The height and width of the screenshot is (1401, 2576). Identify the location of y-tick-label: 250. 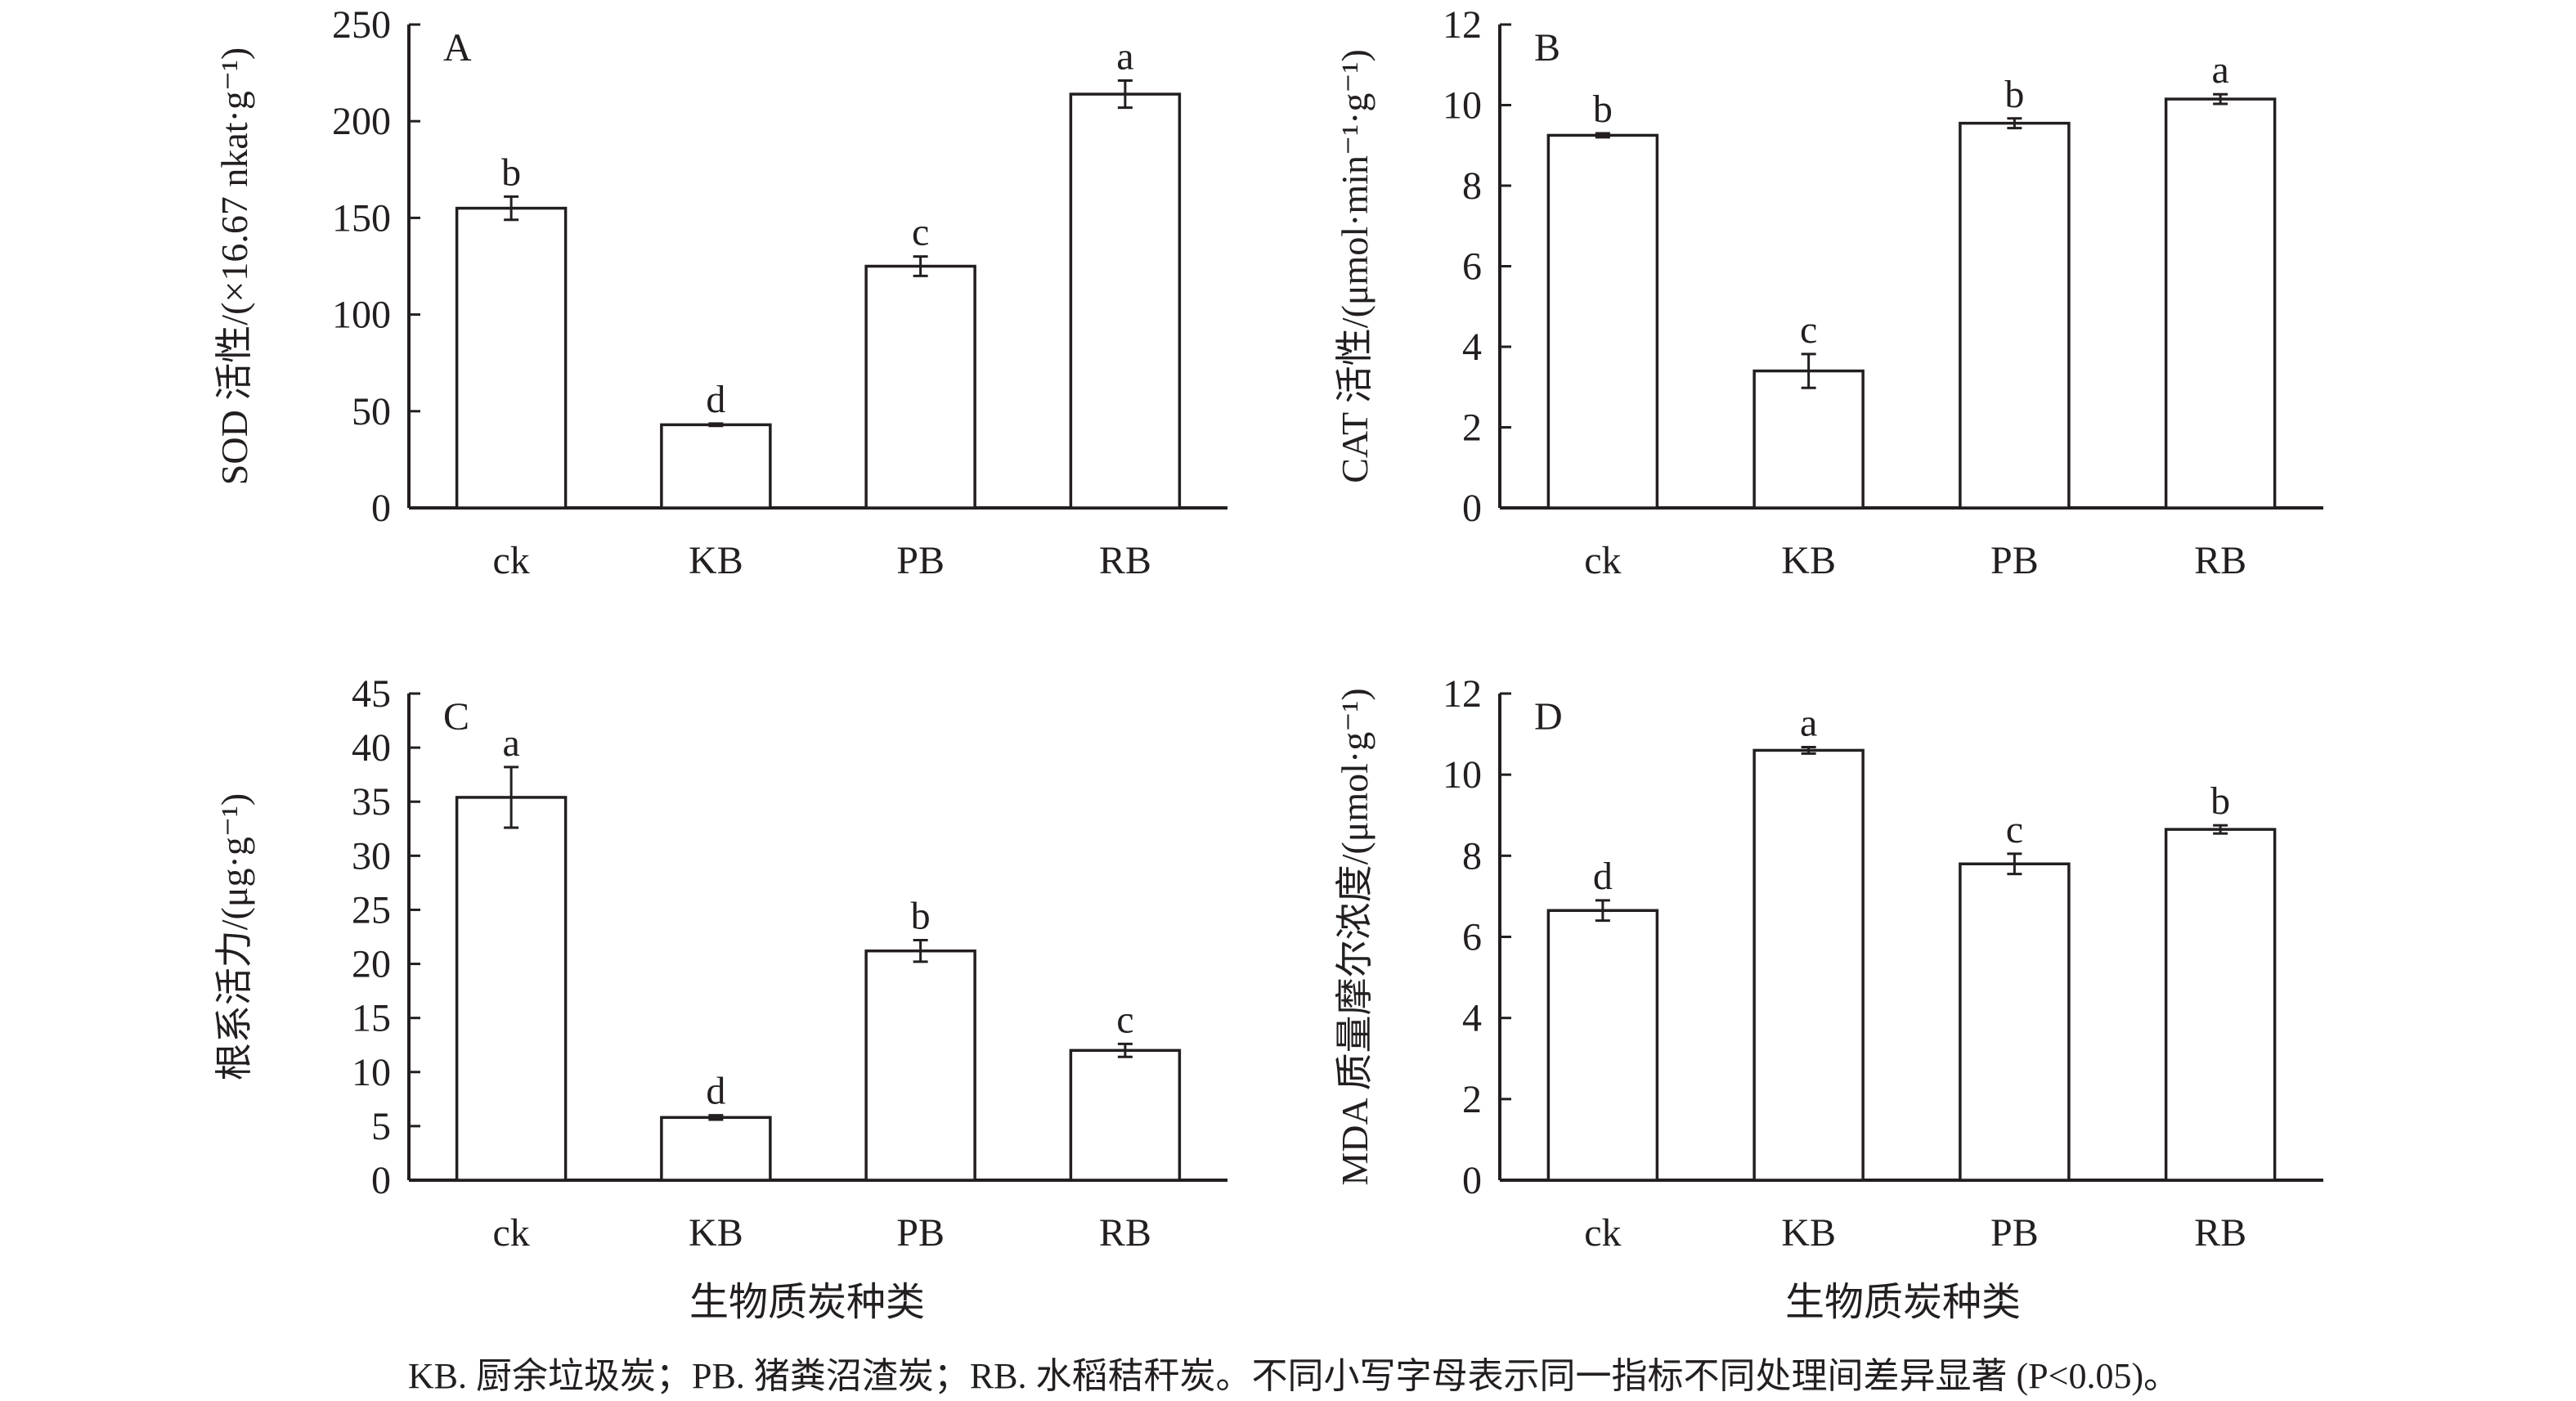
(362, 25).